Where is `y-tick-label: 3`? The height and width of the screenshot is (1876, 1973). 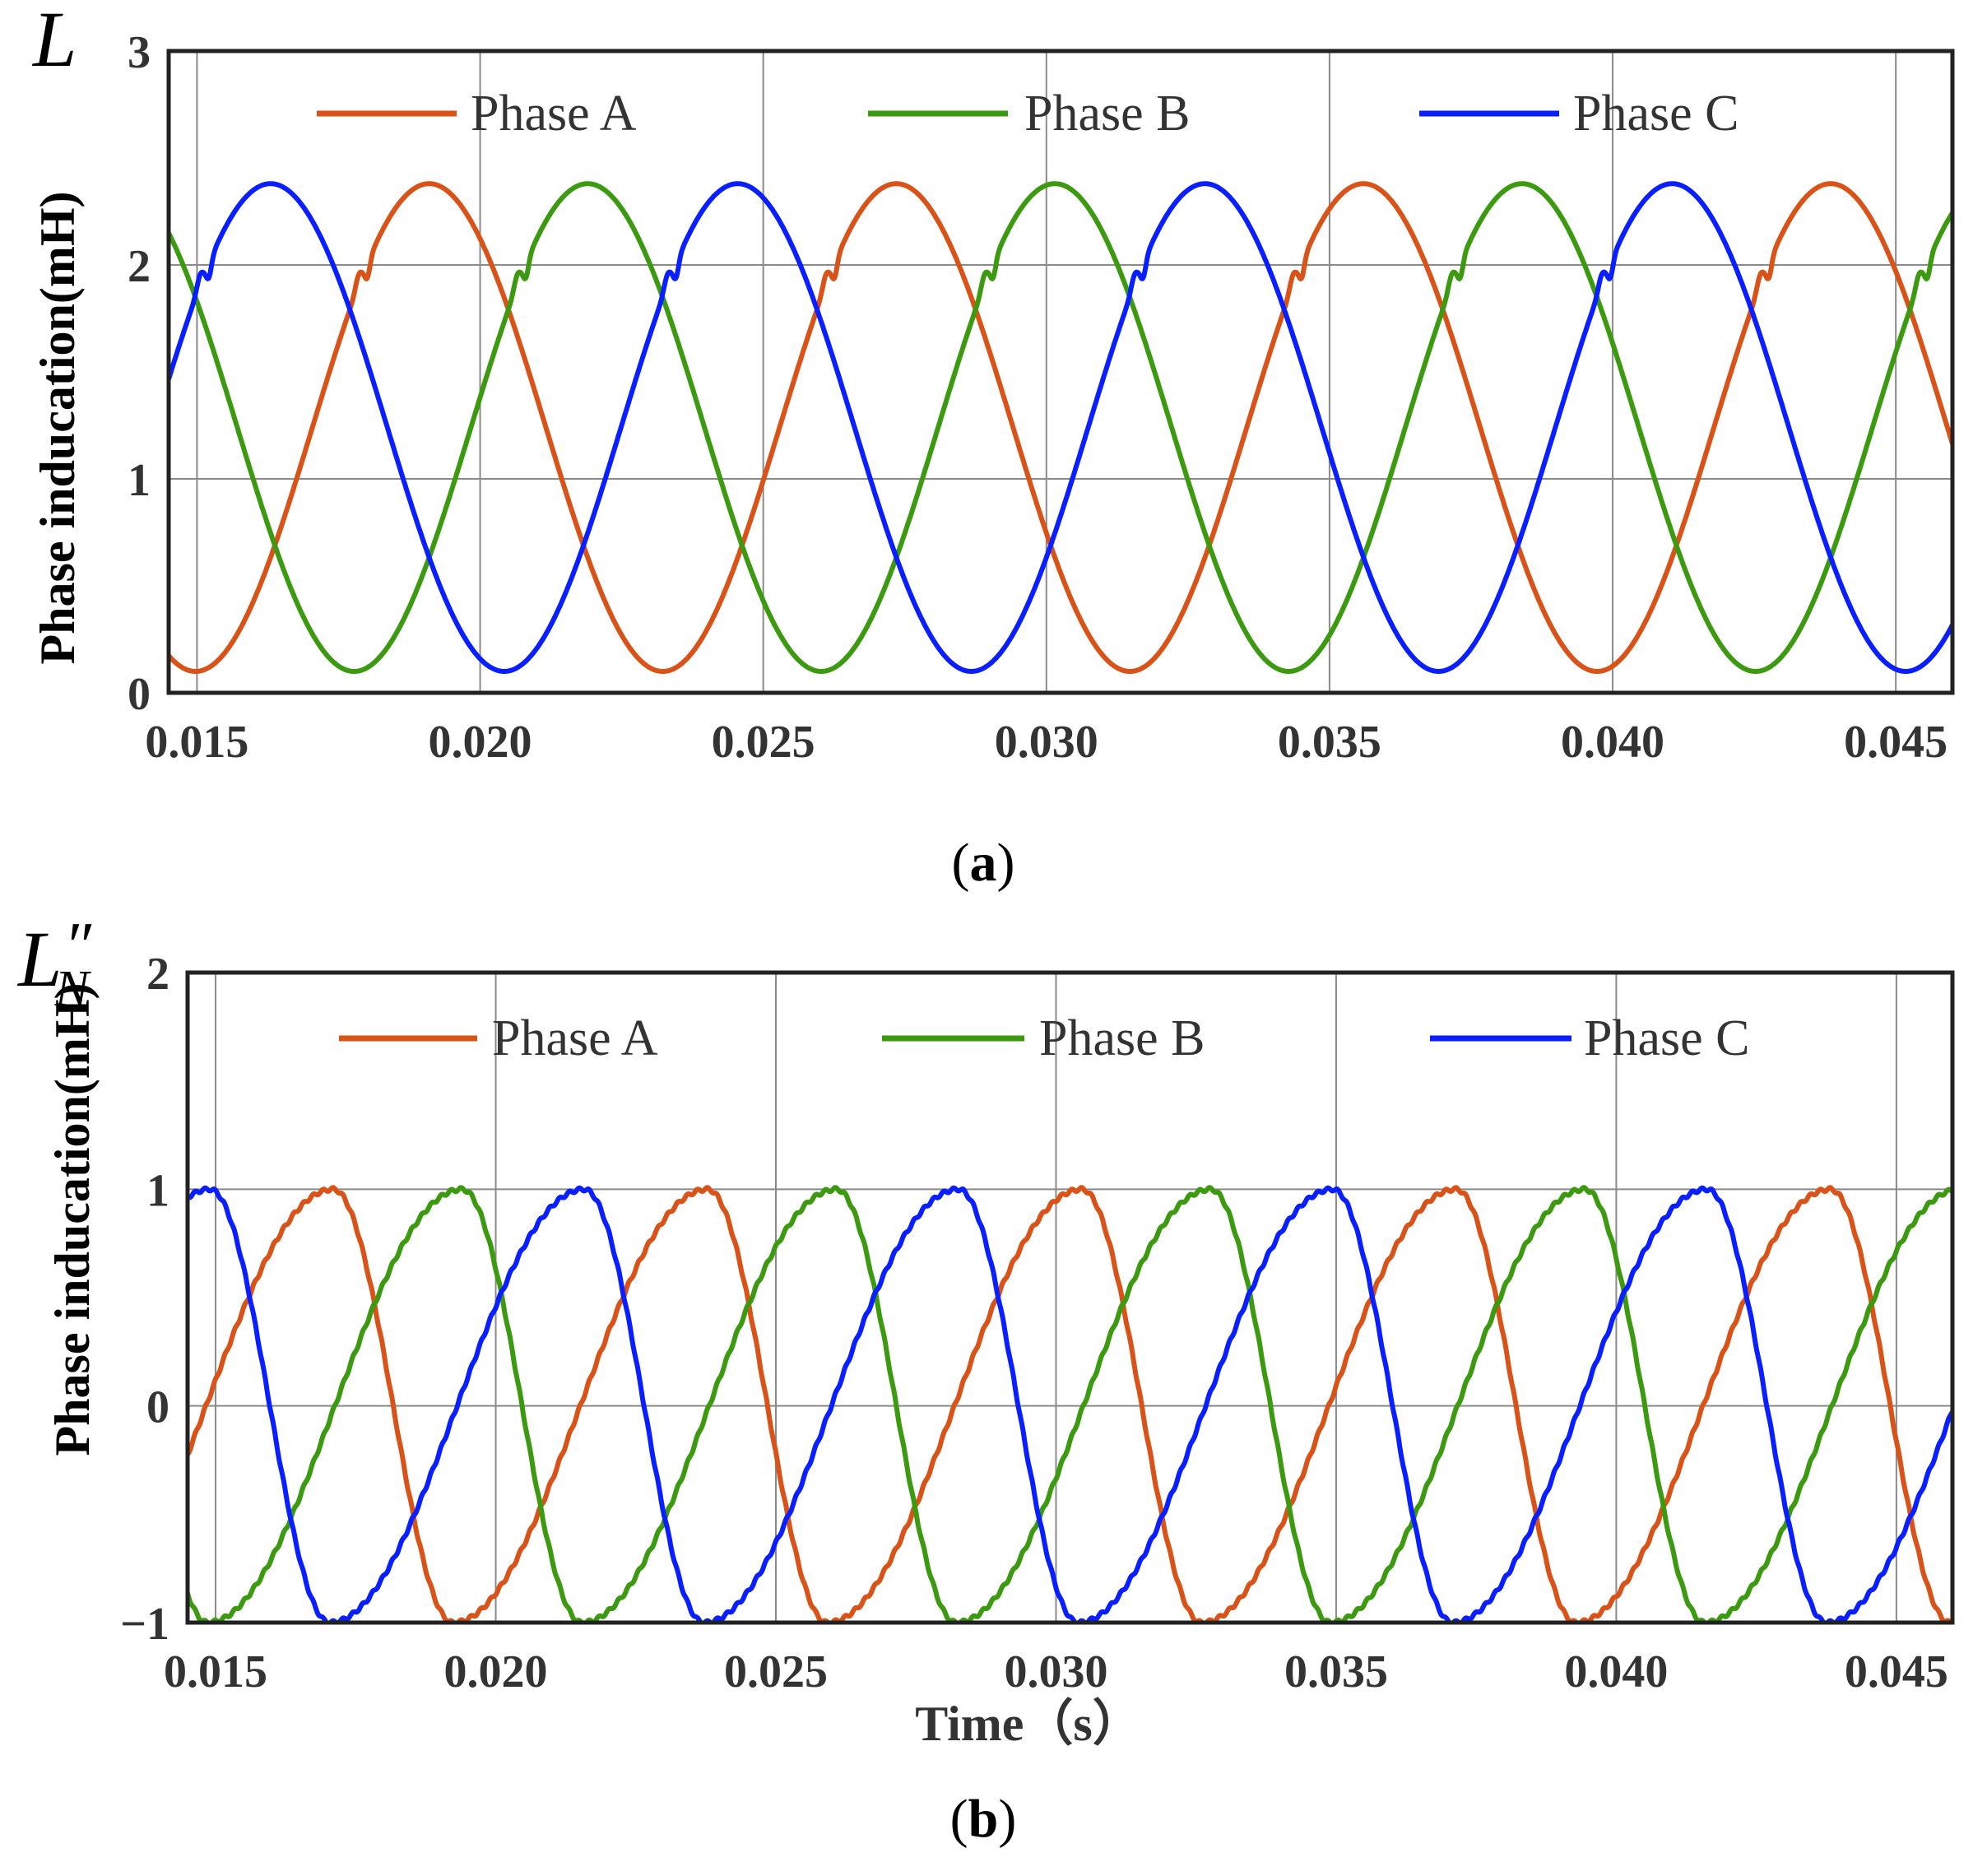 y-tick-label: 3 is located at coordinates (139, 52).